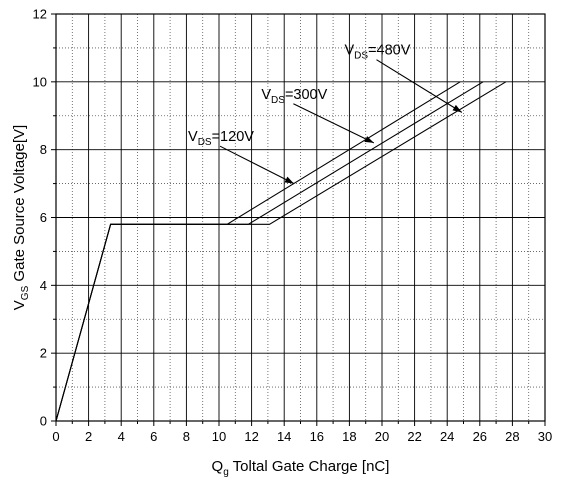 The height and width of the screenshot is (489, 561). What do you see at coordinates (284, 436) in the screenshot?
I see `x-tick-label: 14` at bounding box center [284, 436].